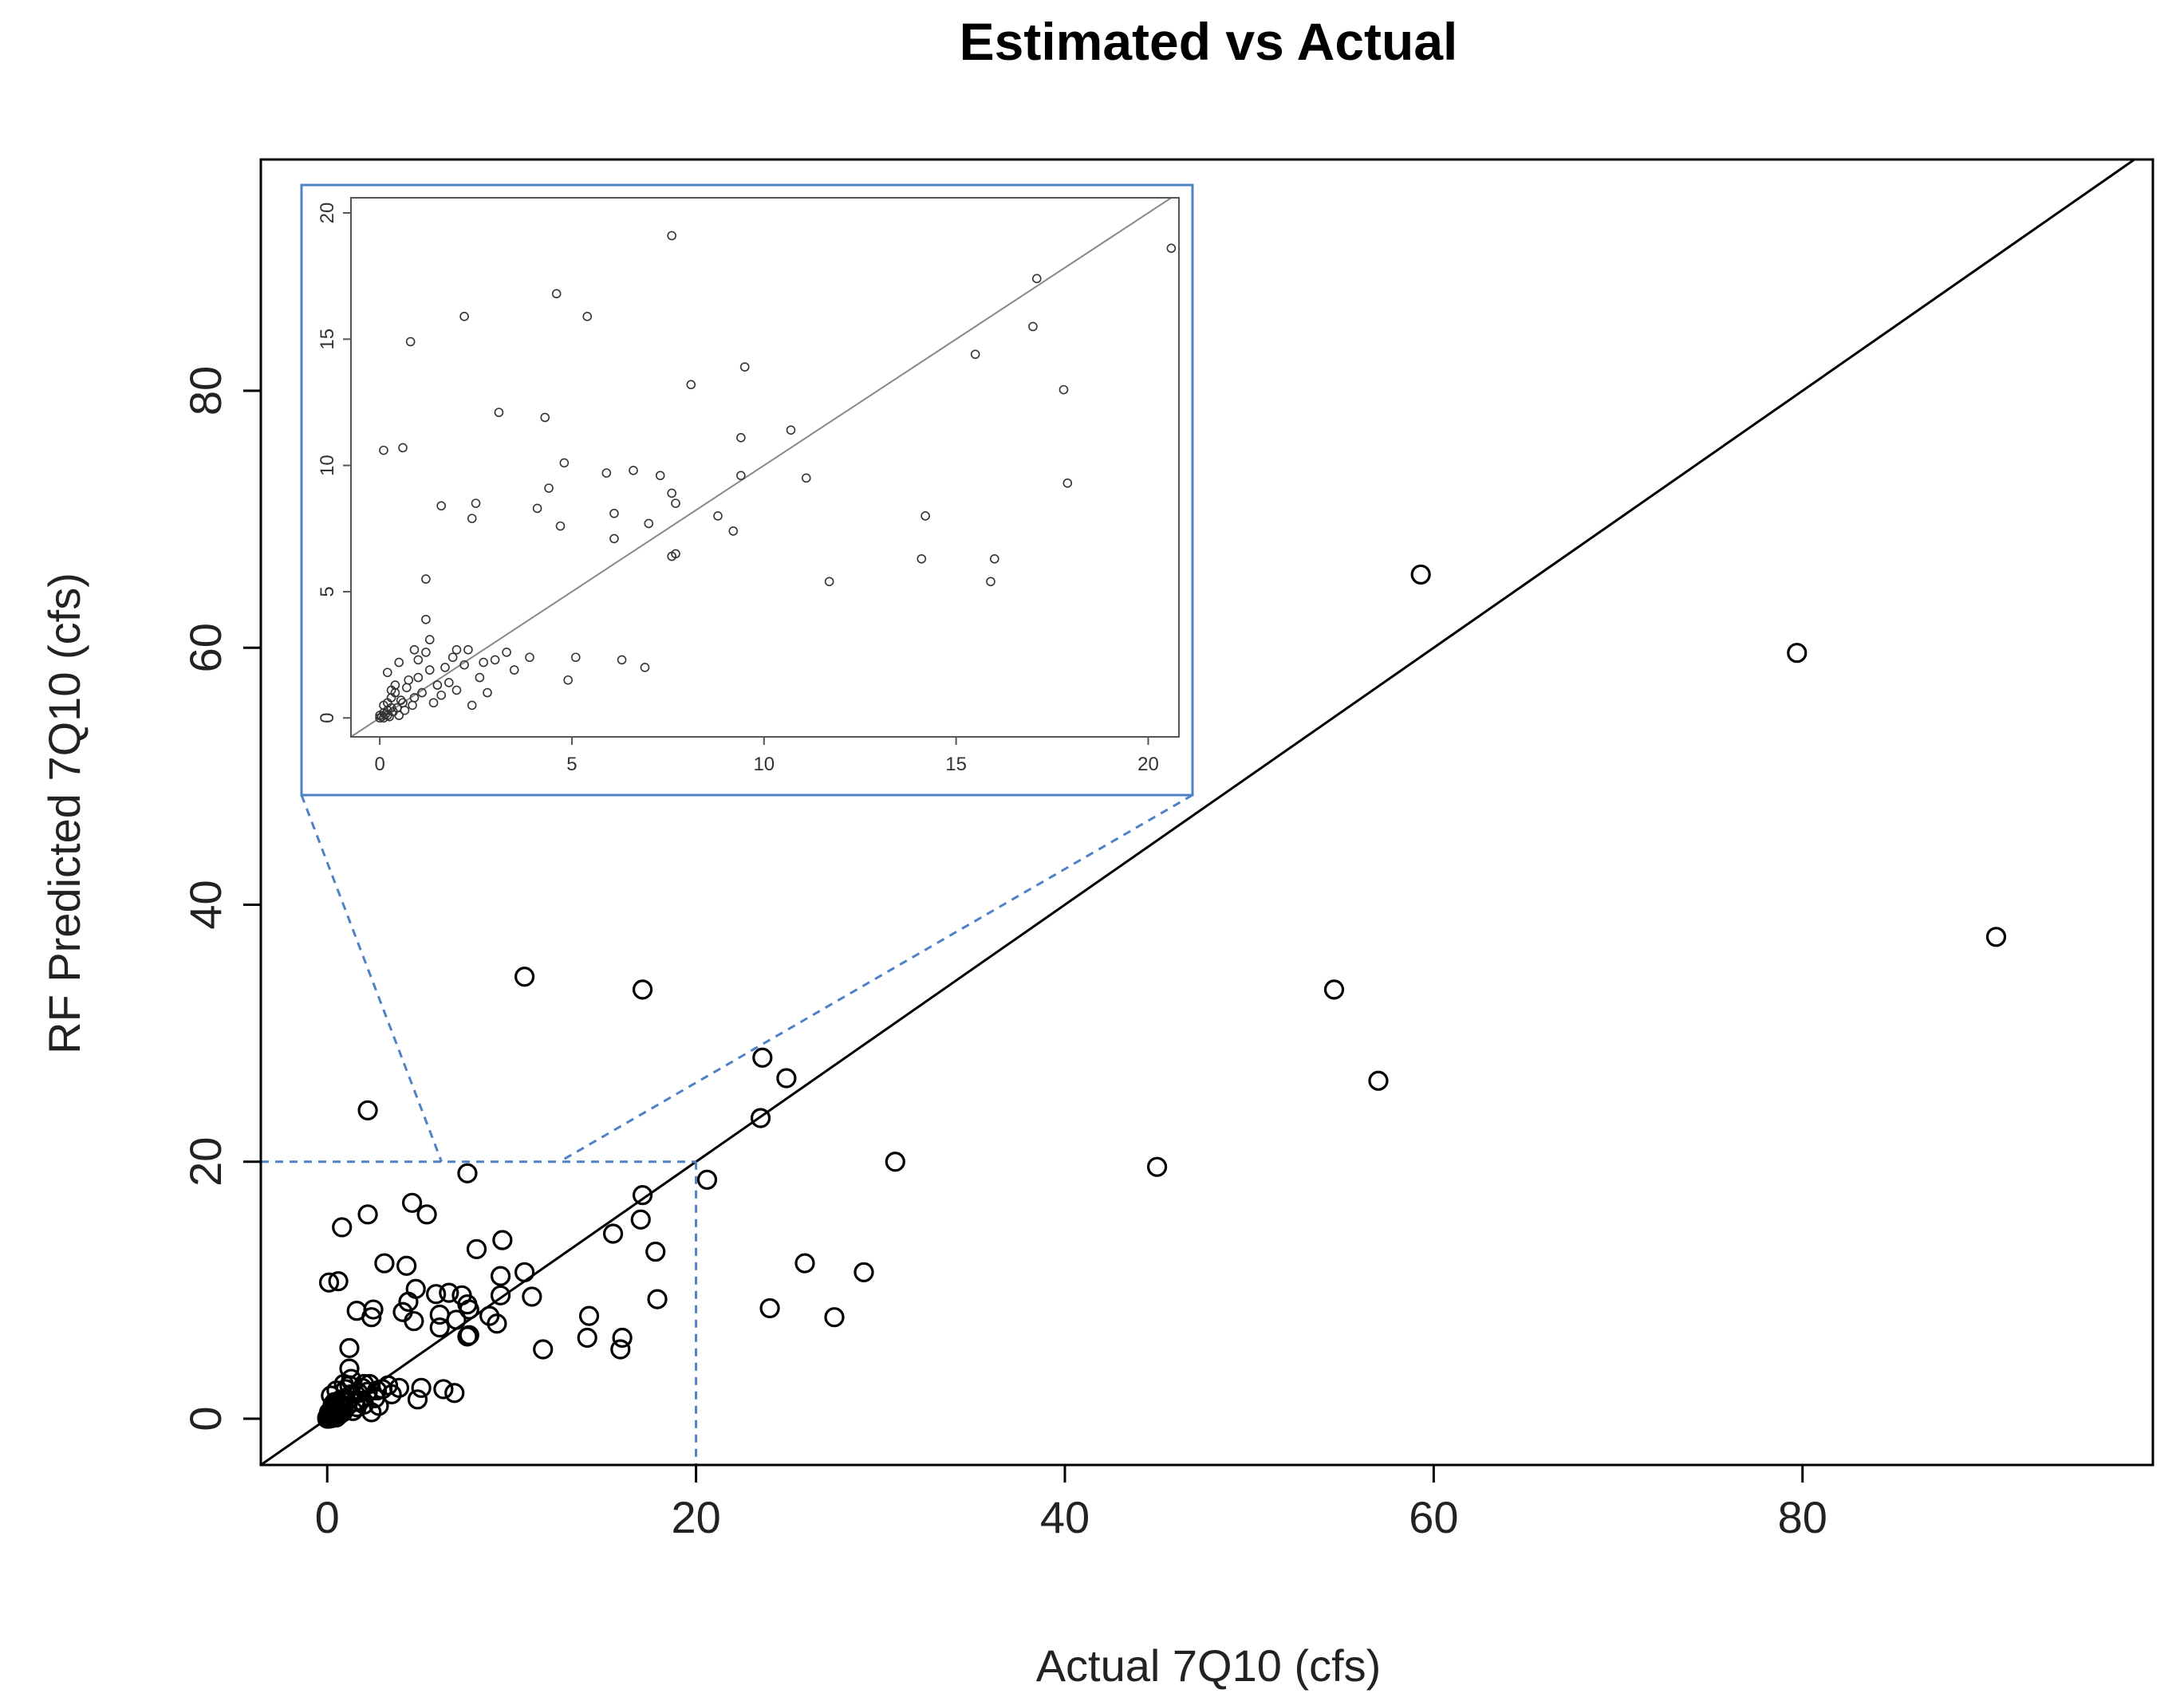 The height and width of the screenshot is (1705, 2184). I want to click on x-tick-label: 0, so click(327, 1517).